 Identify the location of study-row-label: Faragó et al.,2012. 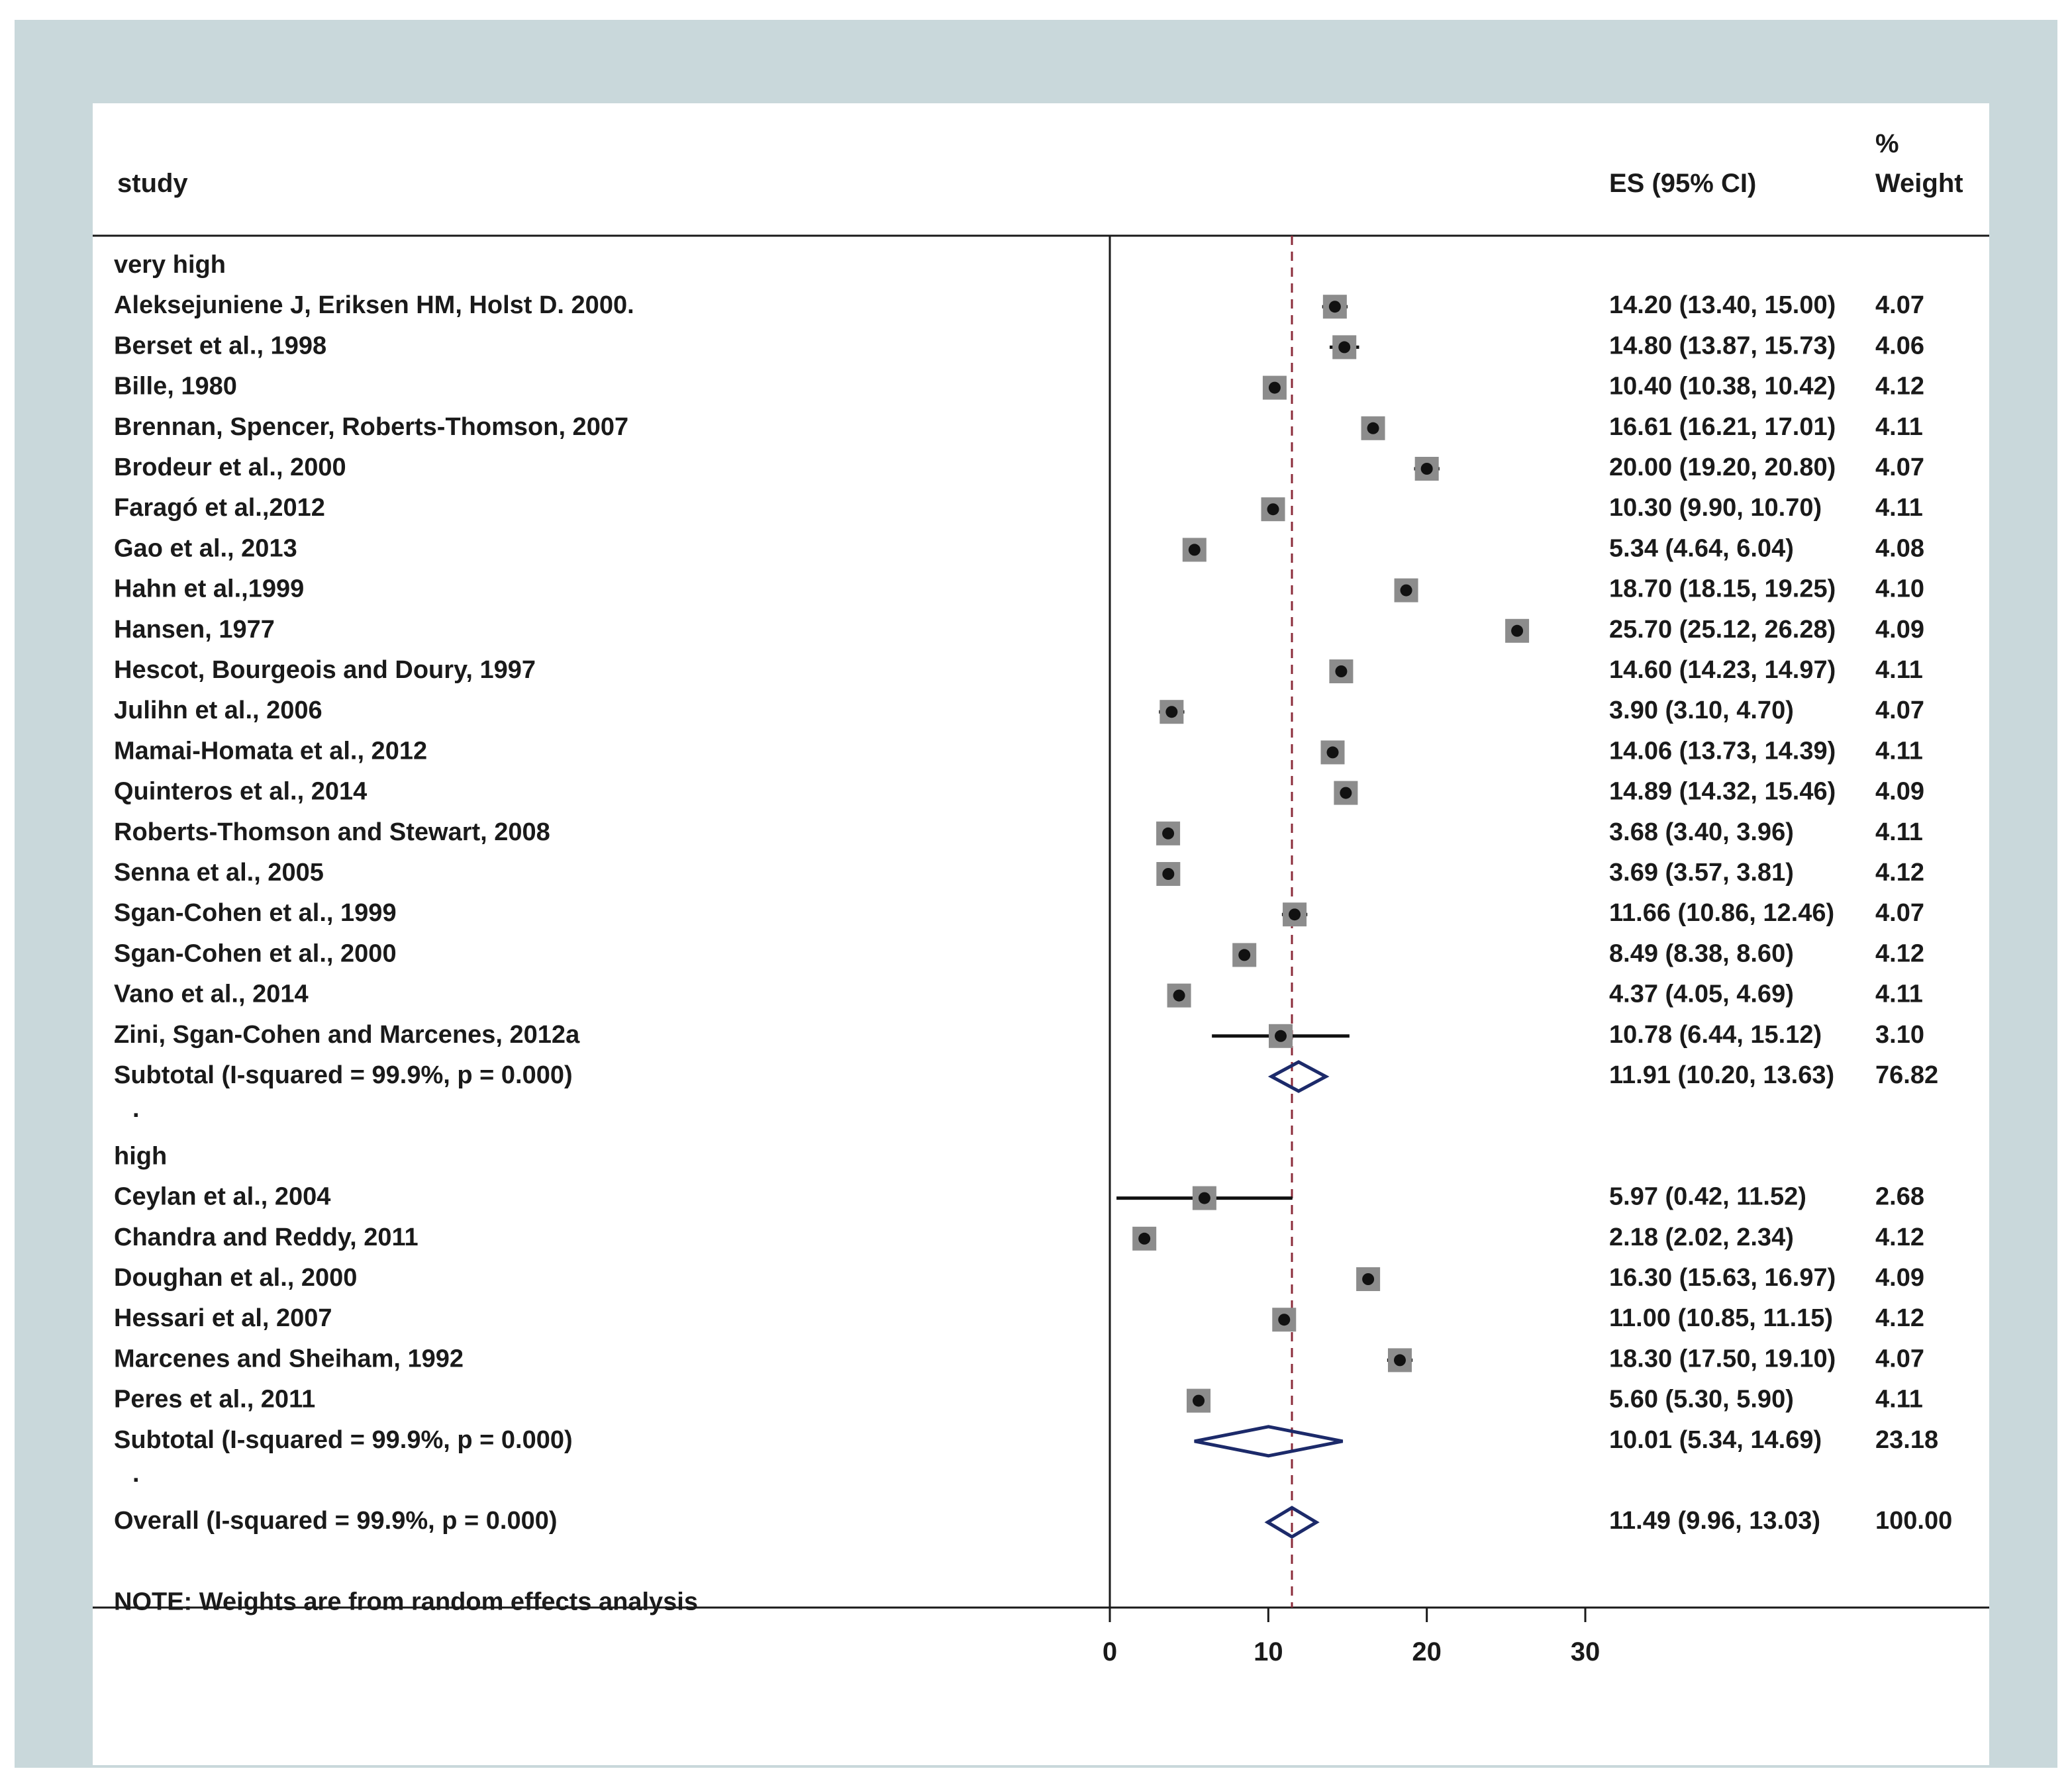
(219, 508).